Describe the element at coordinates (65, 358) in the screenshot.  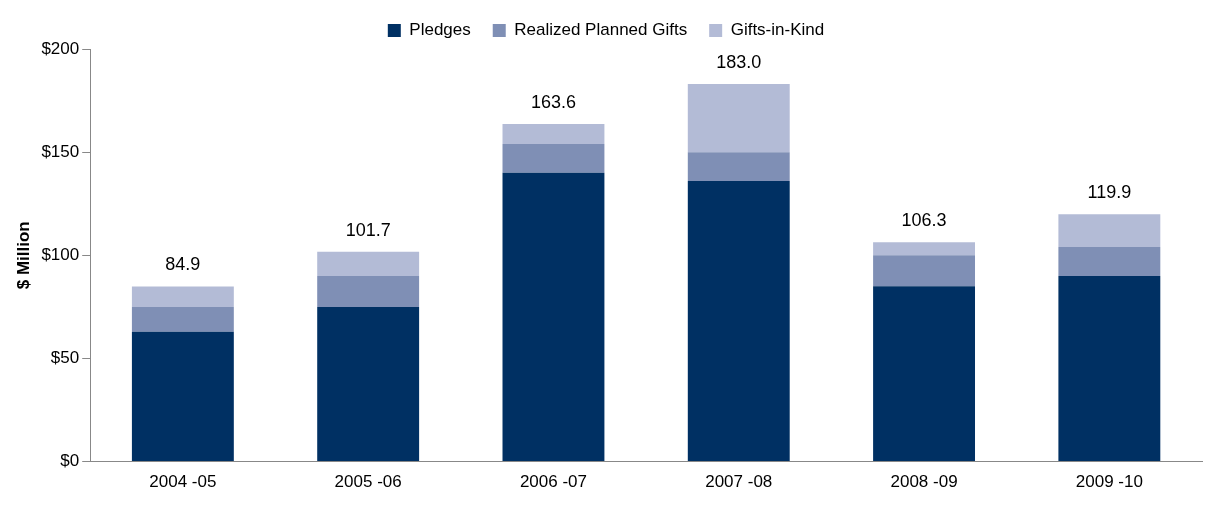
I see `y-tick-label: $50` at that location.